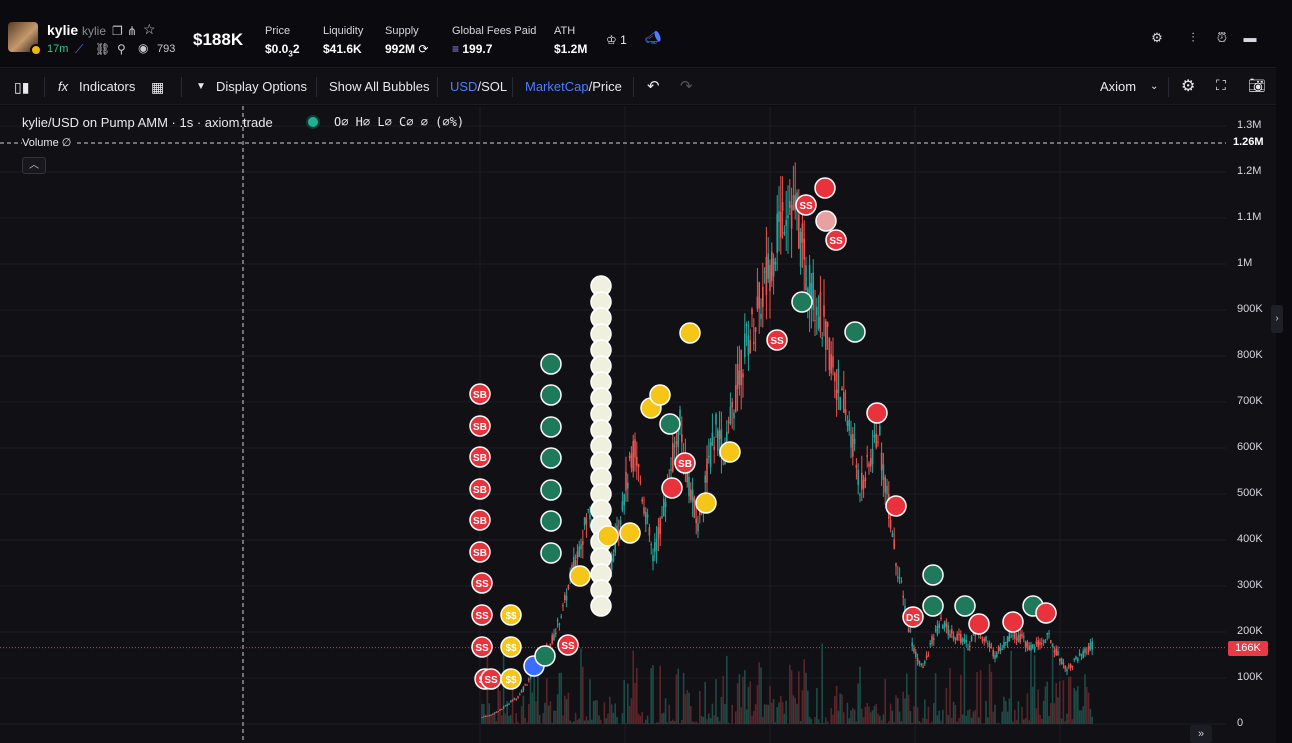  Describe the element at coordinates (565, 31) in the screenshot. I see `stat-label: ATH` at that location.